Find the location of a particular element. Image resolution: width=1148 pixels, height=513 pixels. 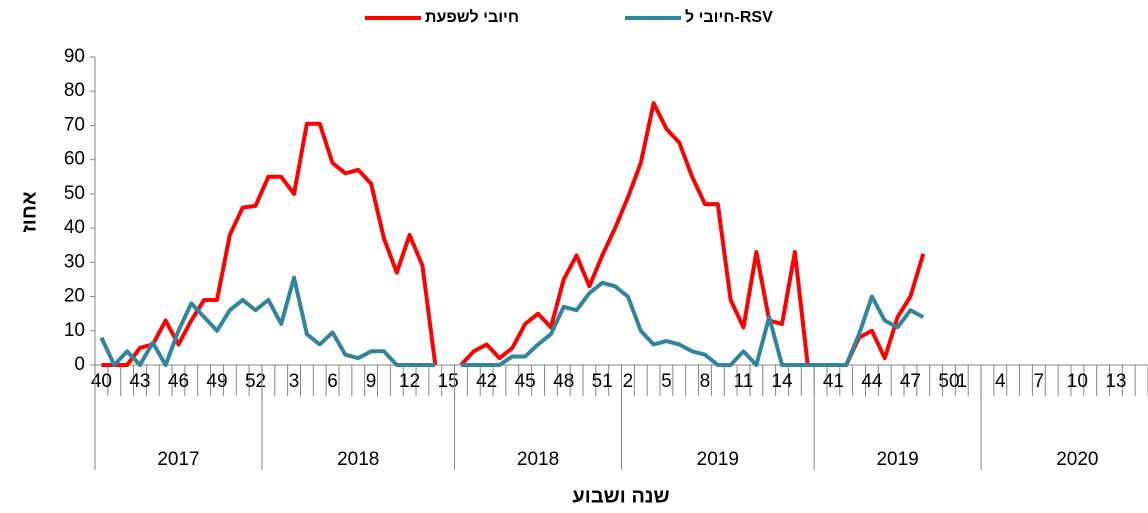

x-tick-label: 50 is located at coordinates (948, 381).